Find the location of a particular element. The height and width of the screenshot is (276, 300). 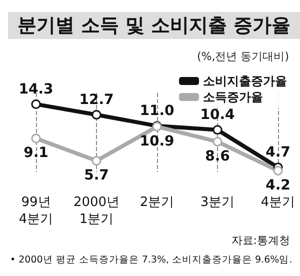

x-tick-label: 3분기 is located at coordinates (217, 202).